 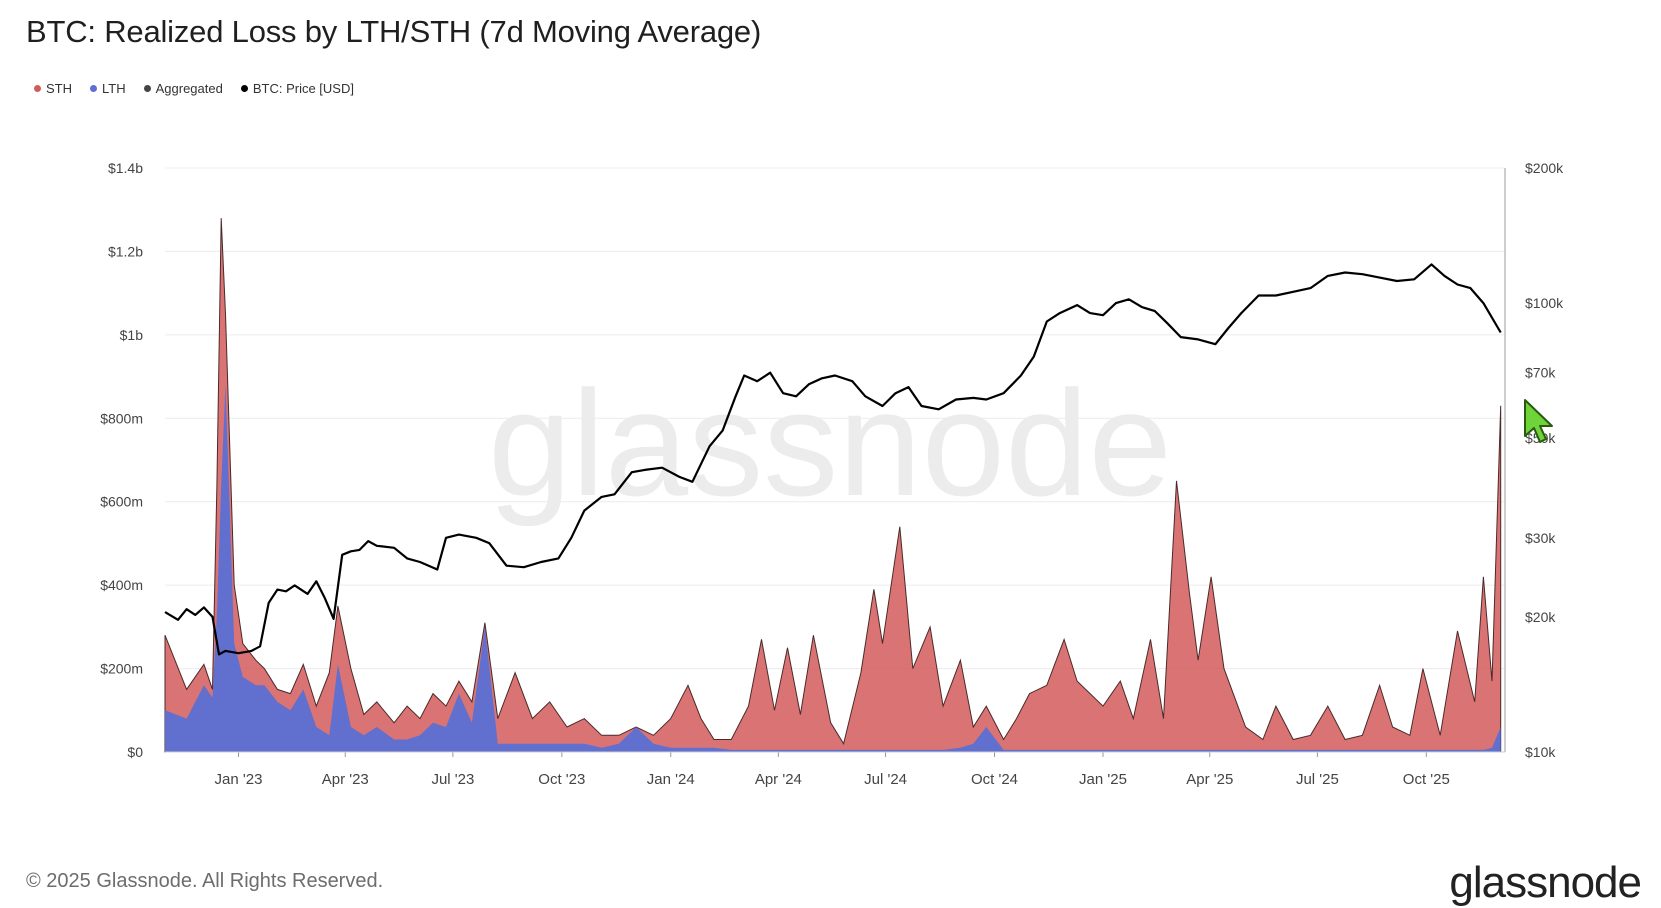 I want to click on right-axis: $10k$20k$30k$50k$70k$100k$200k, so click(x=1544, y=460).